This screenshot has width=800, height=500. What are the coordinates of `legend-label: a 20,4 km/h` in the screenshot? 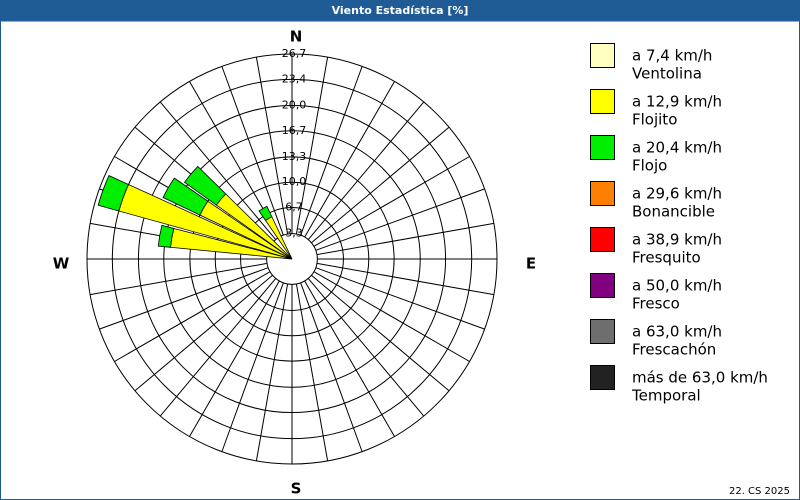 It's located at (677, 148).